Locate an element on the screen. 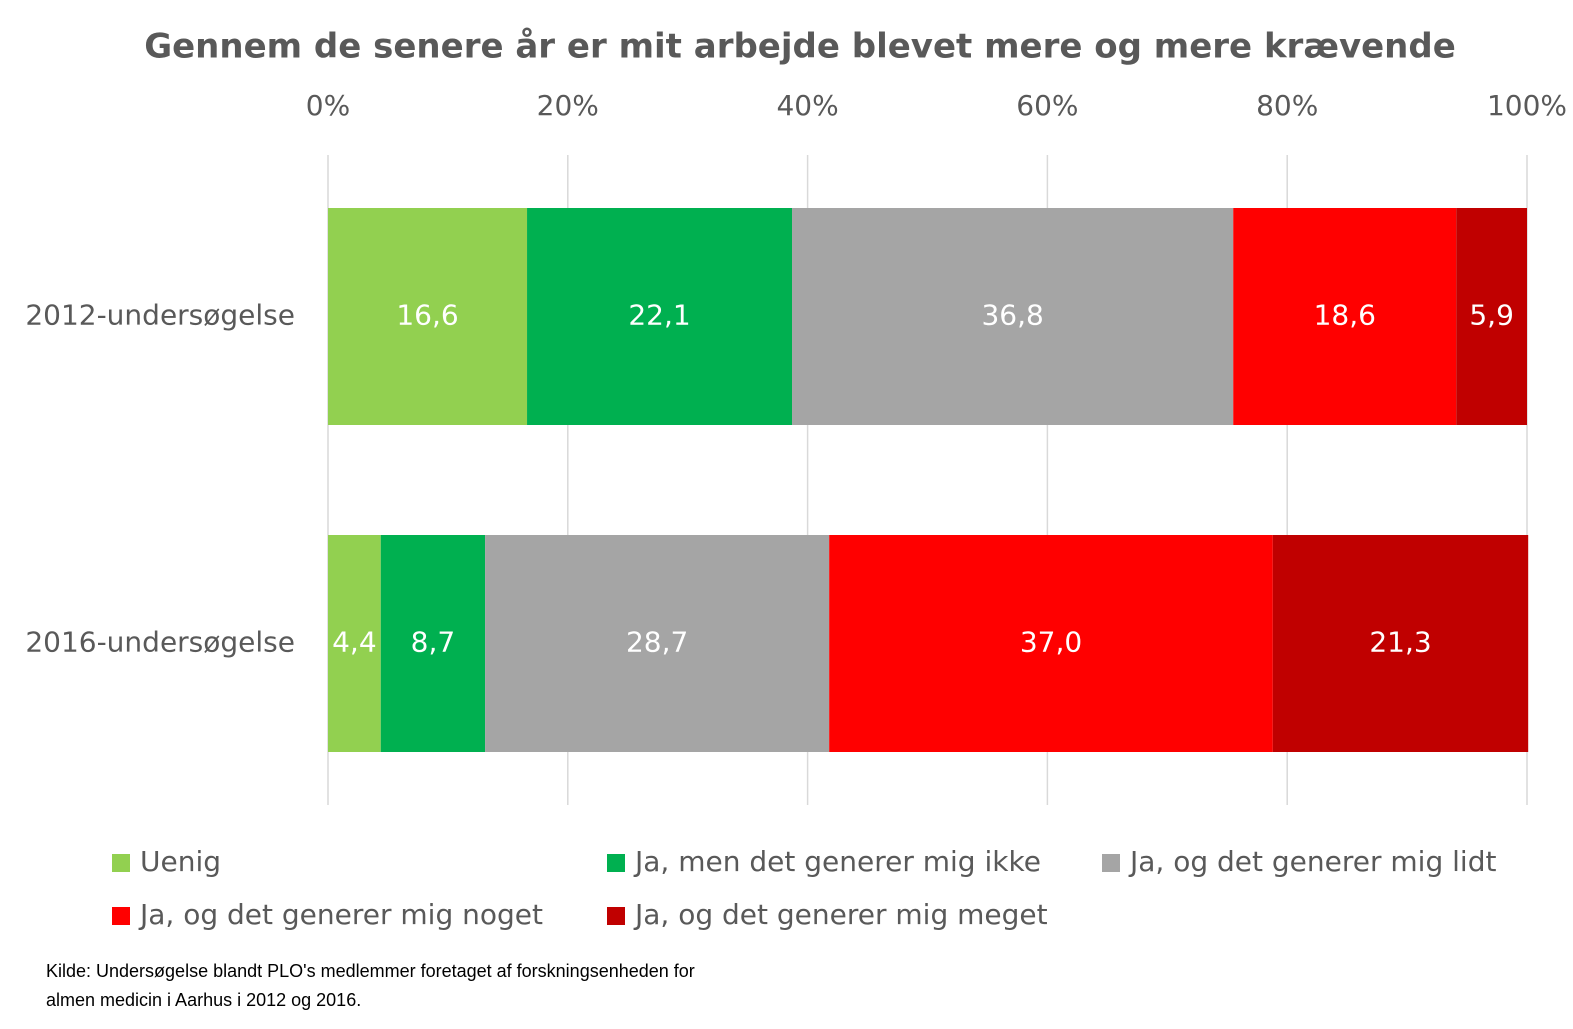 The image size is (1573, 1029). source-note: almen medicin i Aarhus i 2012 og 2016. is located at coordinates (203, 1000).